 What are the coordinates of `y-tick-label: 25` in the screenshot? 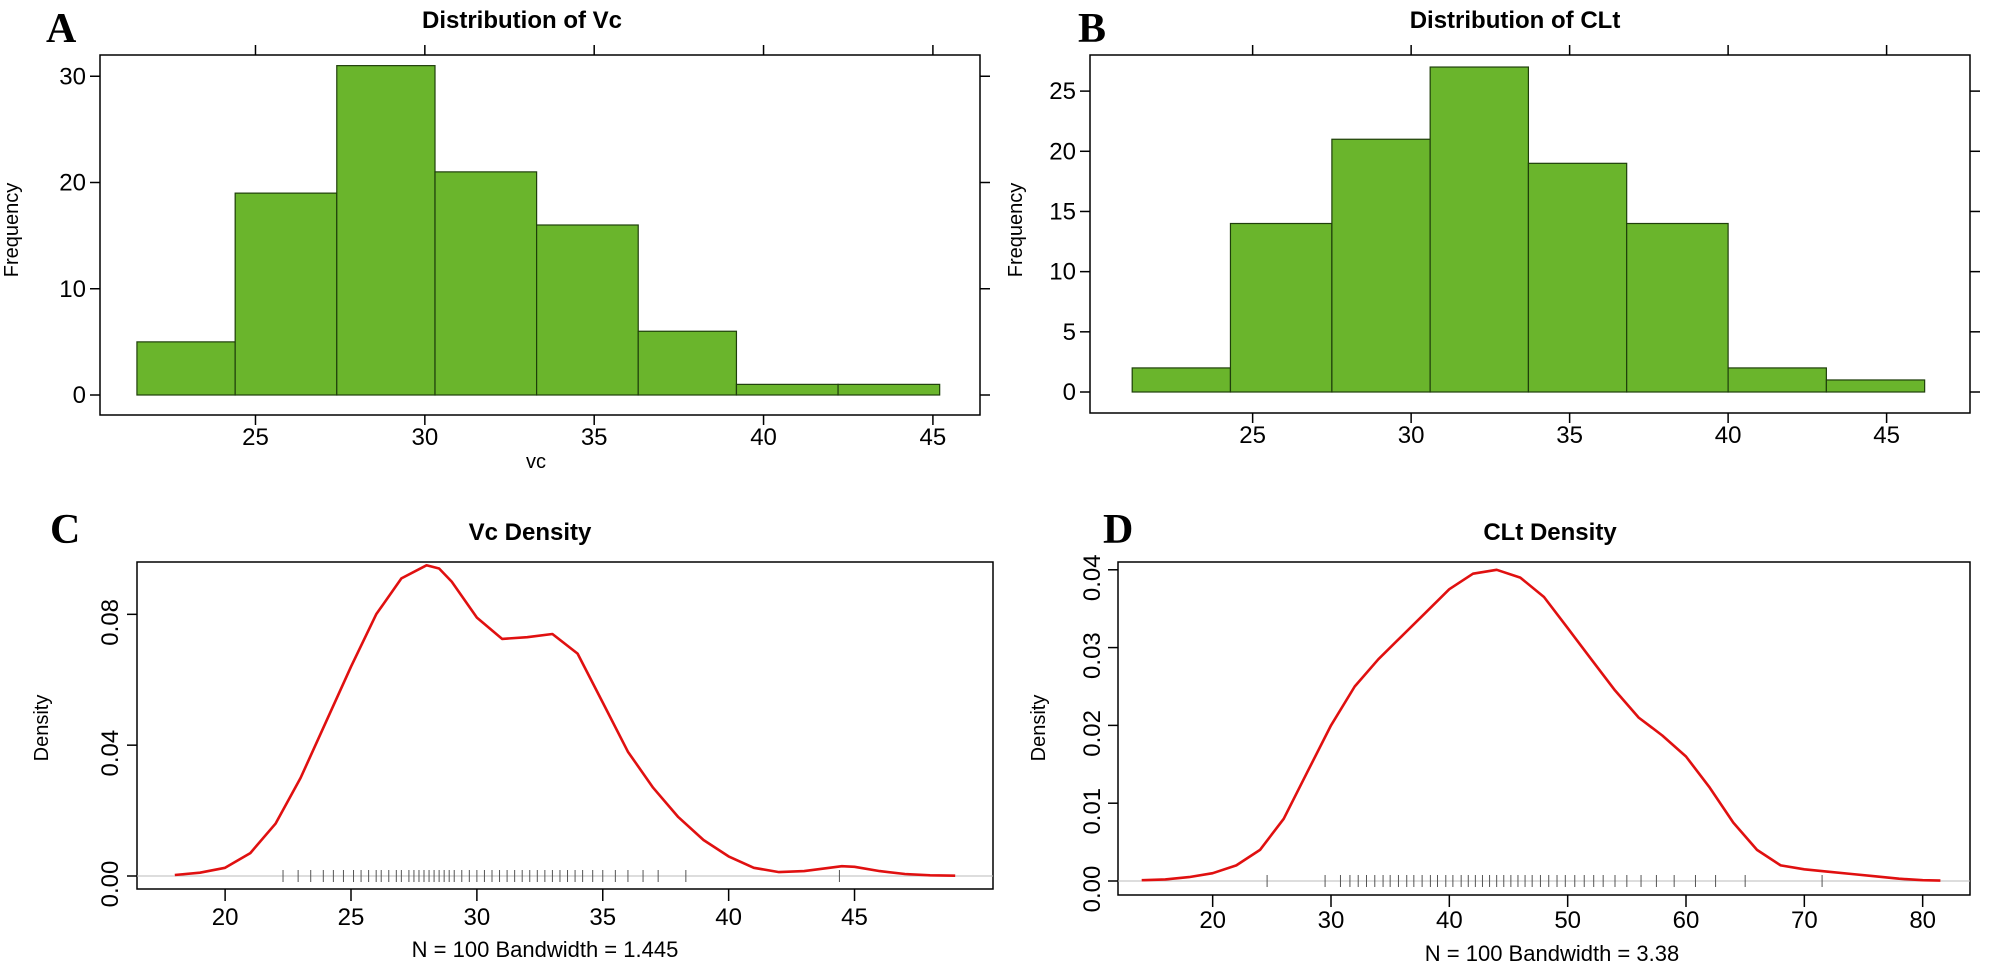 It's located at (1062, 91).